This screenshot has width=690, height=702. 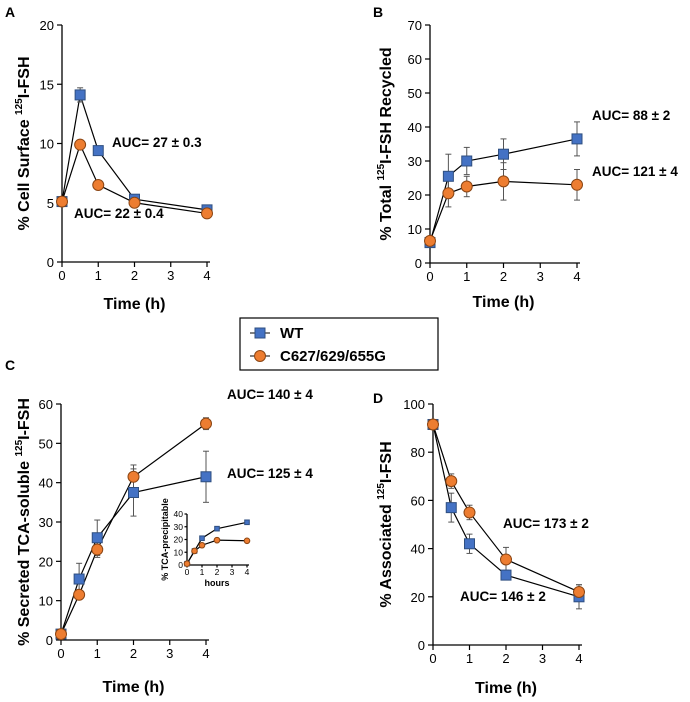 I want to click on inset-x-tick-label: 1, so click(x=202, y=572).